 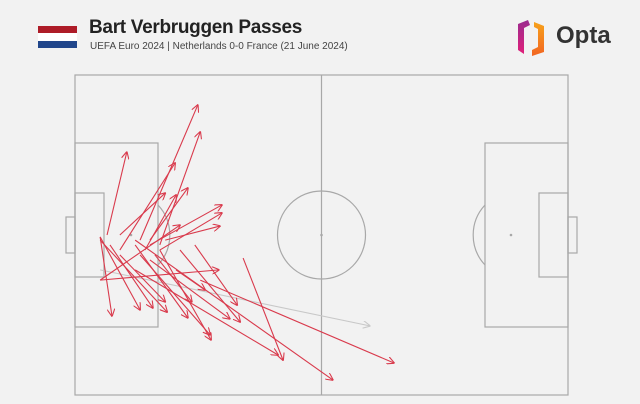 I want to click on left-penalty-box, so click(x=116, y=235).